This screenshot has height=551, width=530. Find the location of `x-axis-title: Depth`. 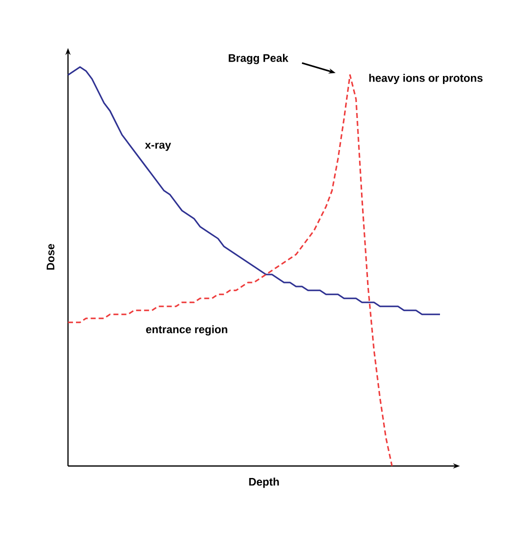

x-axis-title: Depth is located at coordinates (264, 483).